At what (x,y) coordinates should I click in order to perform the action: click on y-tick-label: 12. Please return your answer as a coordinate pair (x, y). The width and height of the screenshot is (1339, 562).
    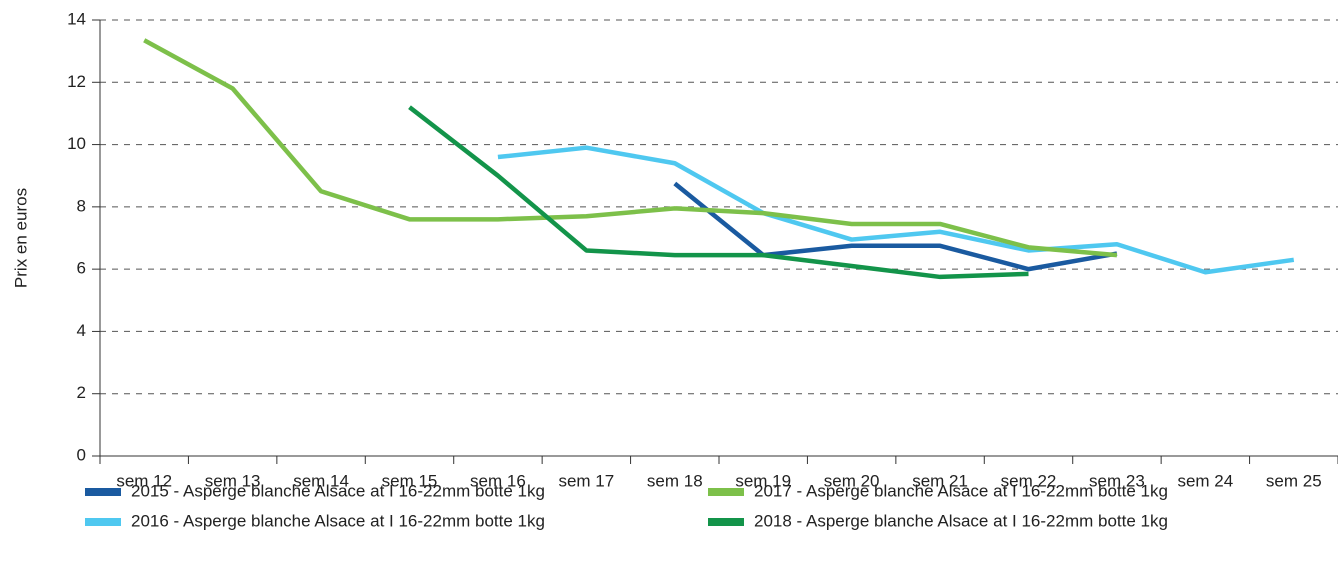
    Looking at the image, I should click on (76, 81).